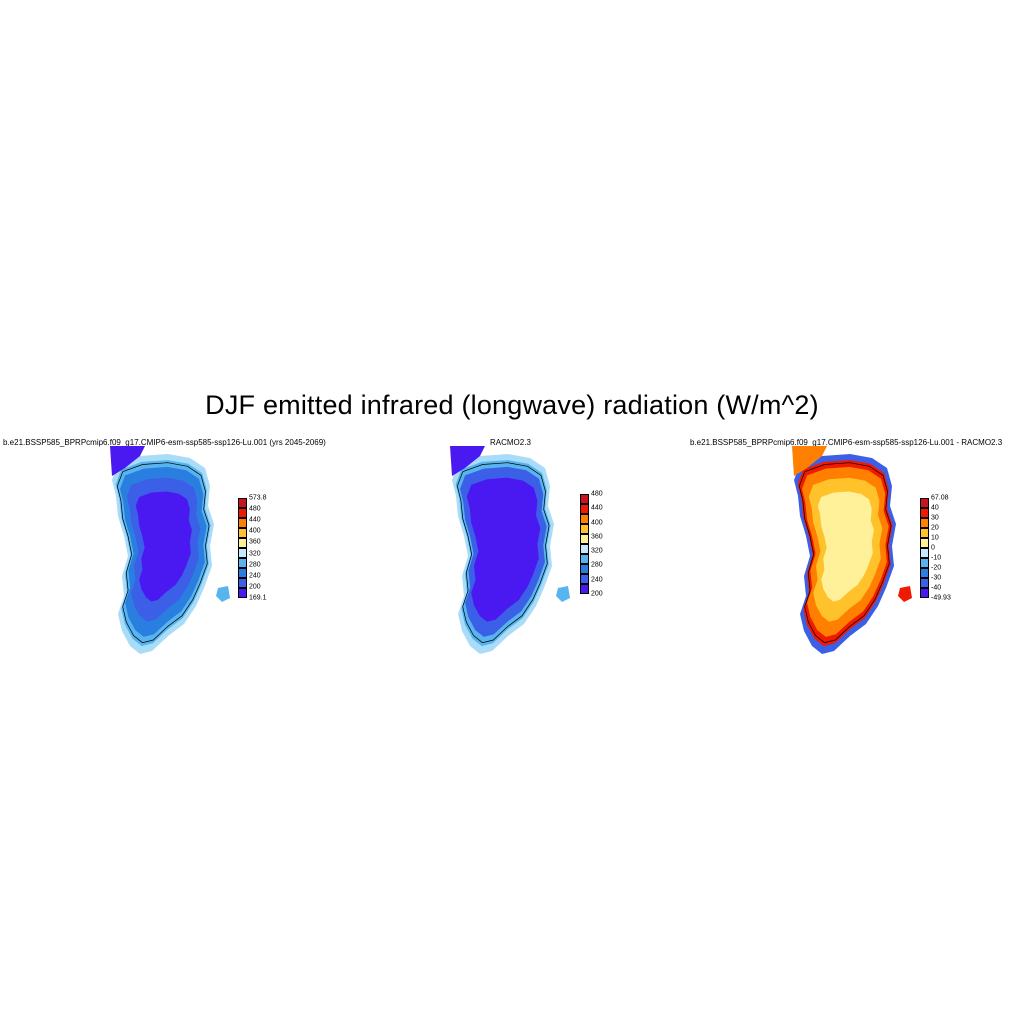 This screenshot has height=1024, width=1024. What do you see at coordinates (936, 578) in the screenshot?
I see `colorbar-tick-label: -30` at bounding box center [936, 578].